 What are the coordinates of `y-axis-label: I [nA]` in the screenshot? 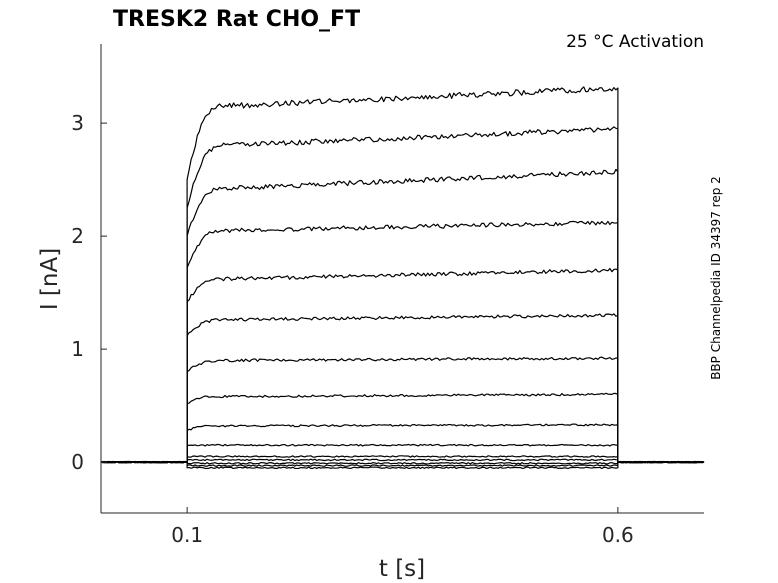 It's located at (50, 279).